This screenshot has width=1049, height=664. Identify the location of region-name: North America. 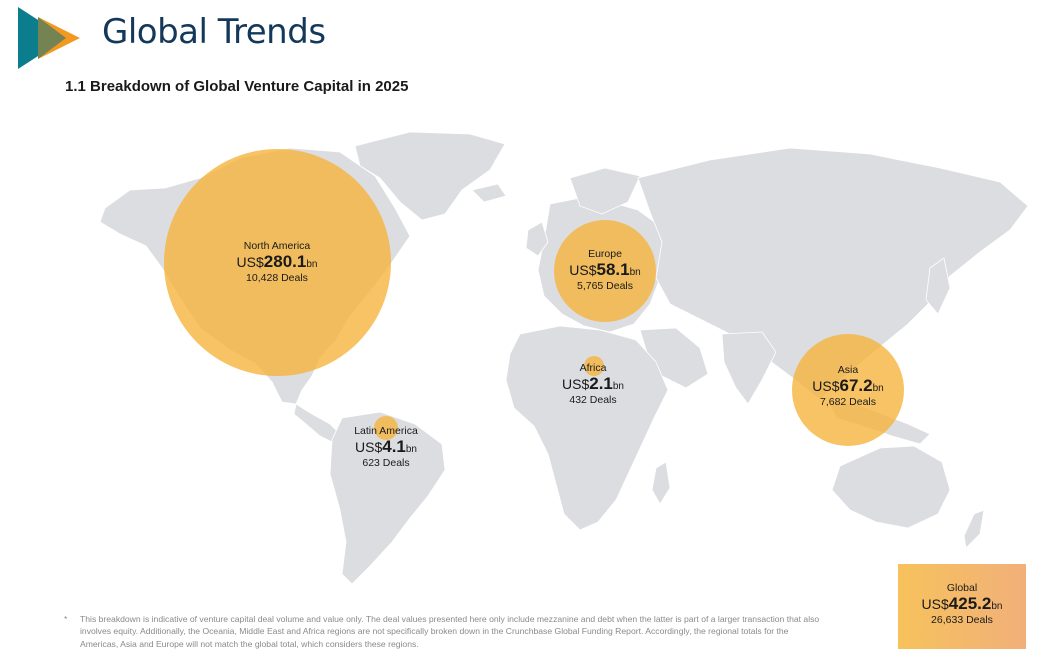
(277, 246).